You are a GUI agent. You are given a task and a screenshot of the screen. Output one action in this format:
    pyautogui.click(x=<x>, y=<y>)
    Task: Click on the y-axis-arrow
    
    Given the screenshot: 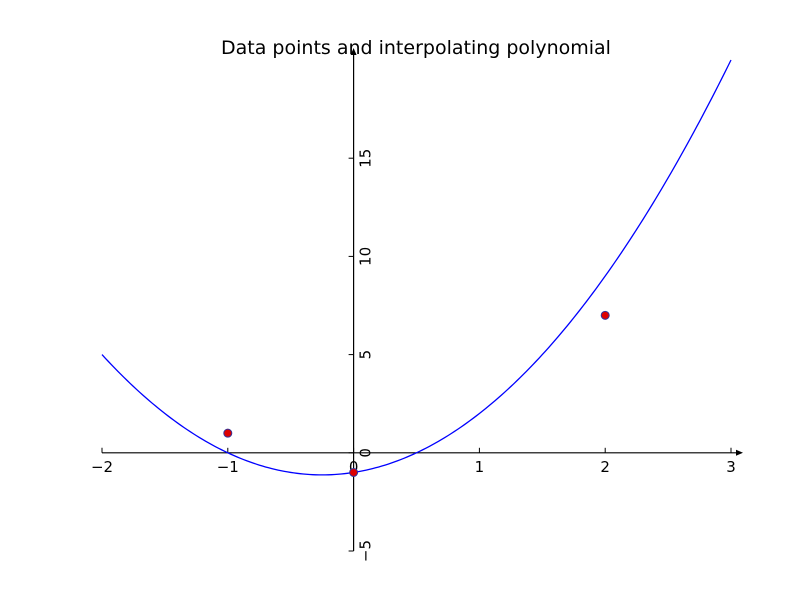 What is the action you would take?
    pyautogui.click(x=353, y=51)
    